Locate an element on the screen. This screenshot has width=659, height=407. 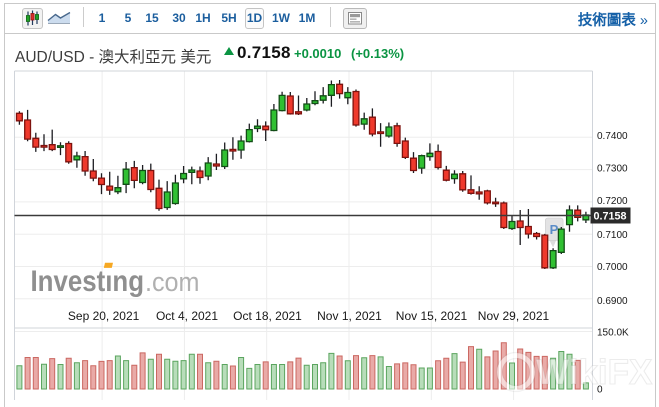
svg-text: 0.7400 is located at coordinates (612, 136).